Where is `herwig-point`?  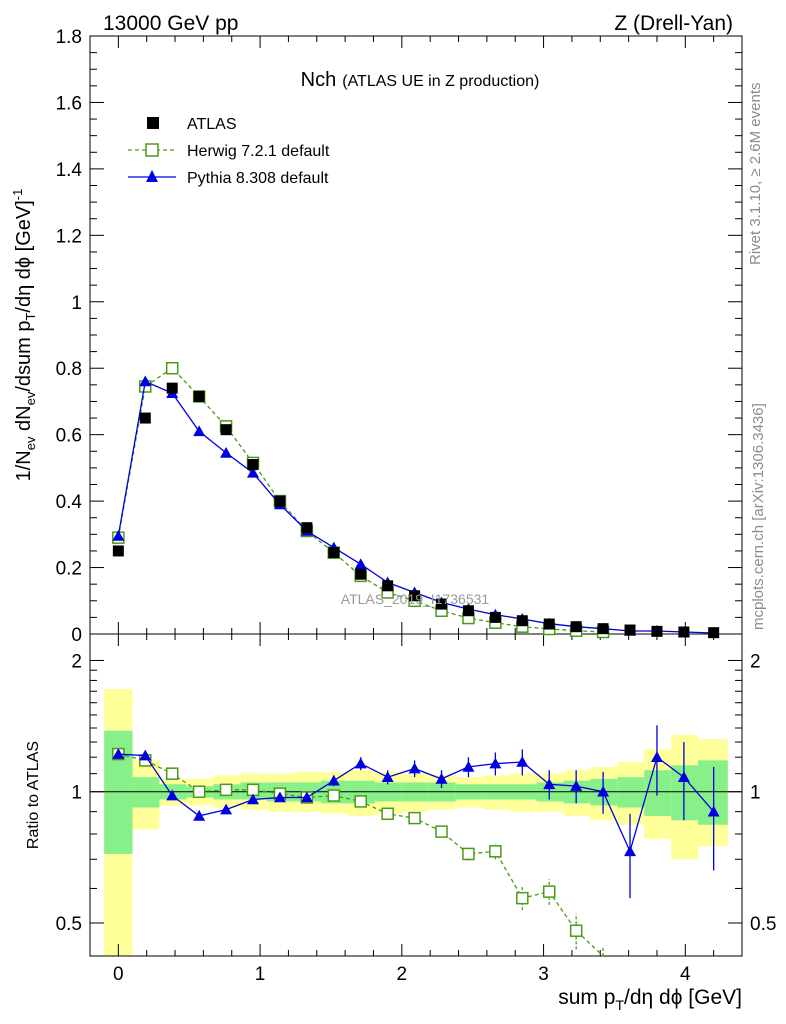
herwig-point is located at coordinates (172, 368).